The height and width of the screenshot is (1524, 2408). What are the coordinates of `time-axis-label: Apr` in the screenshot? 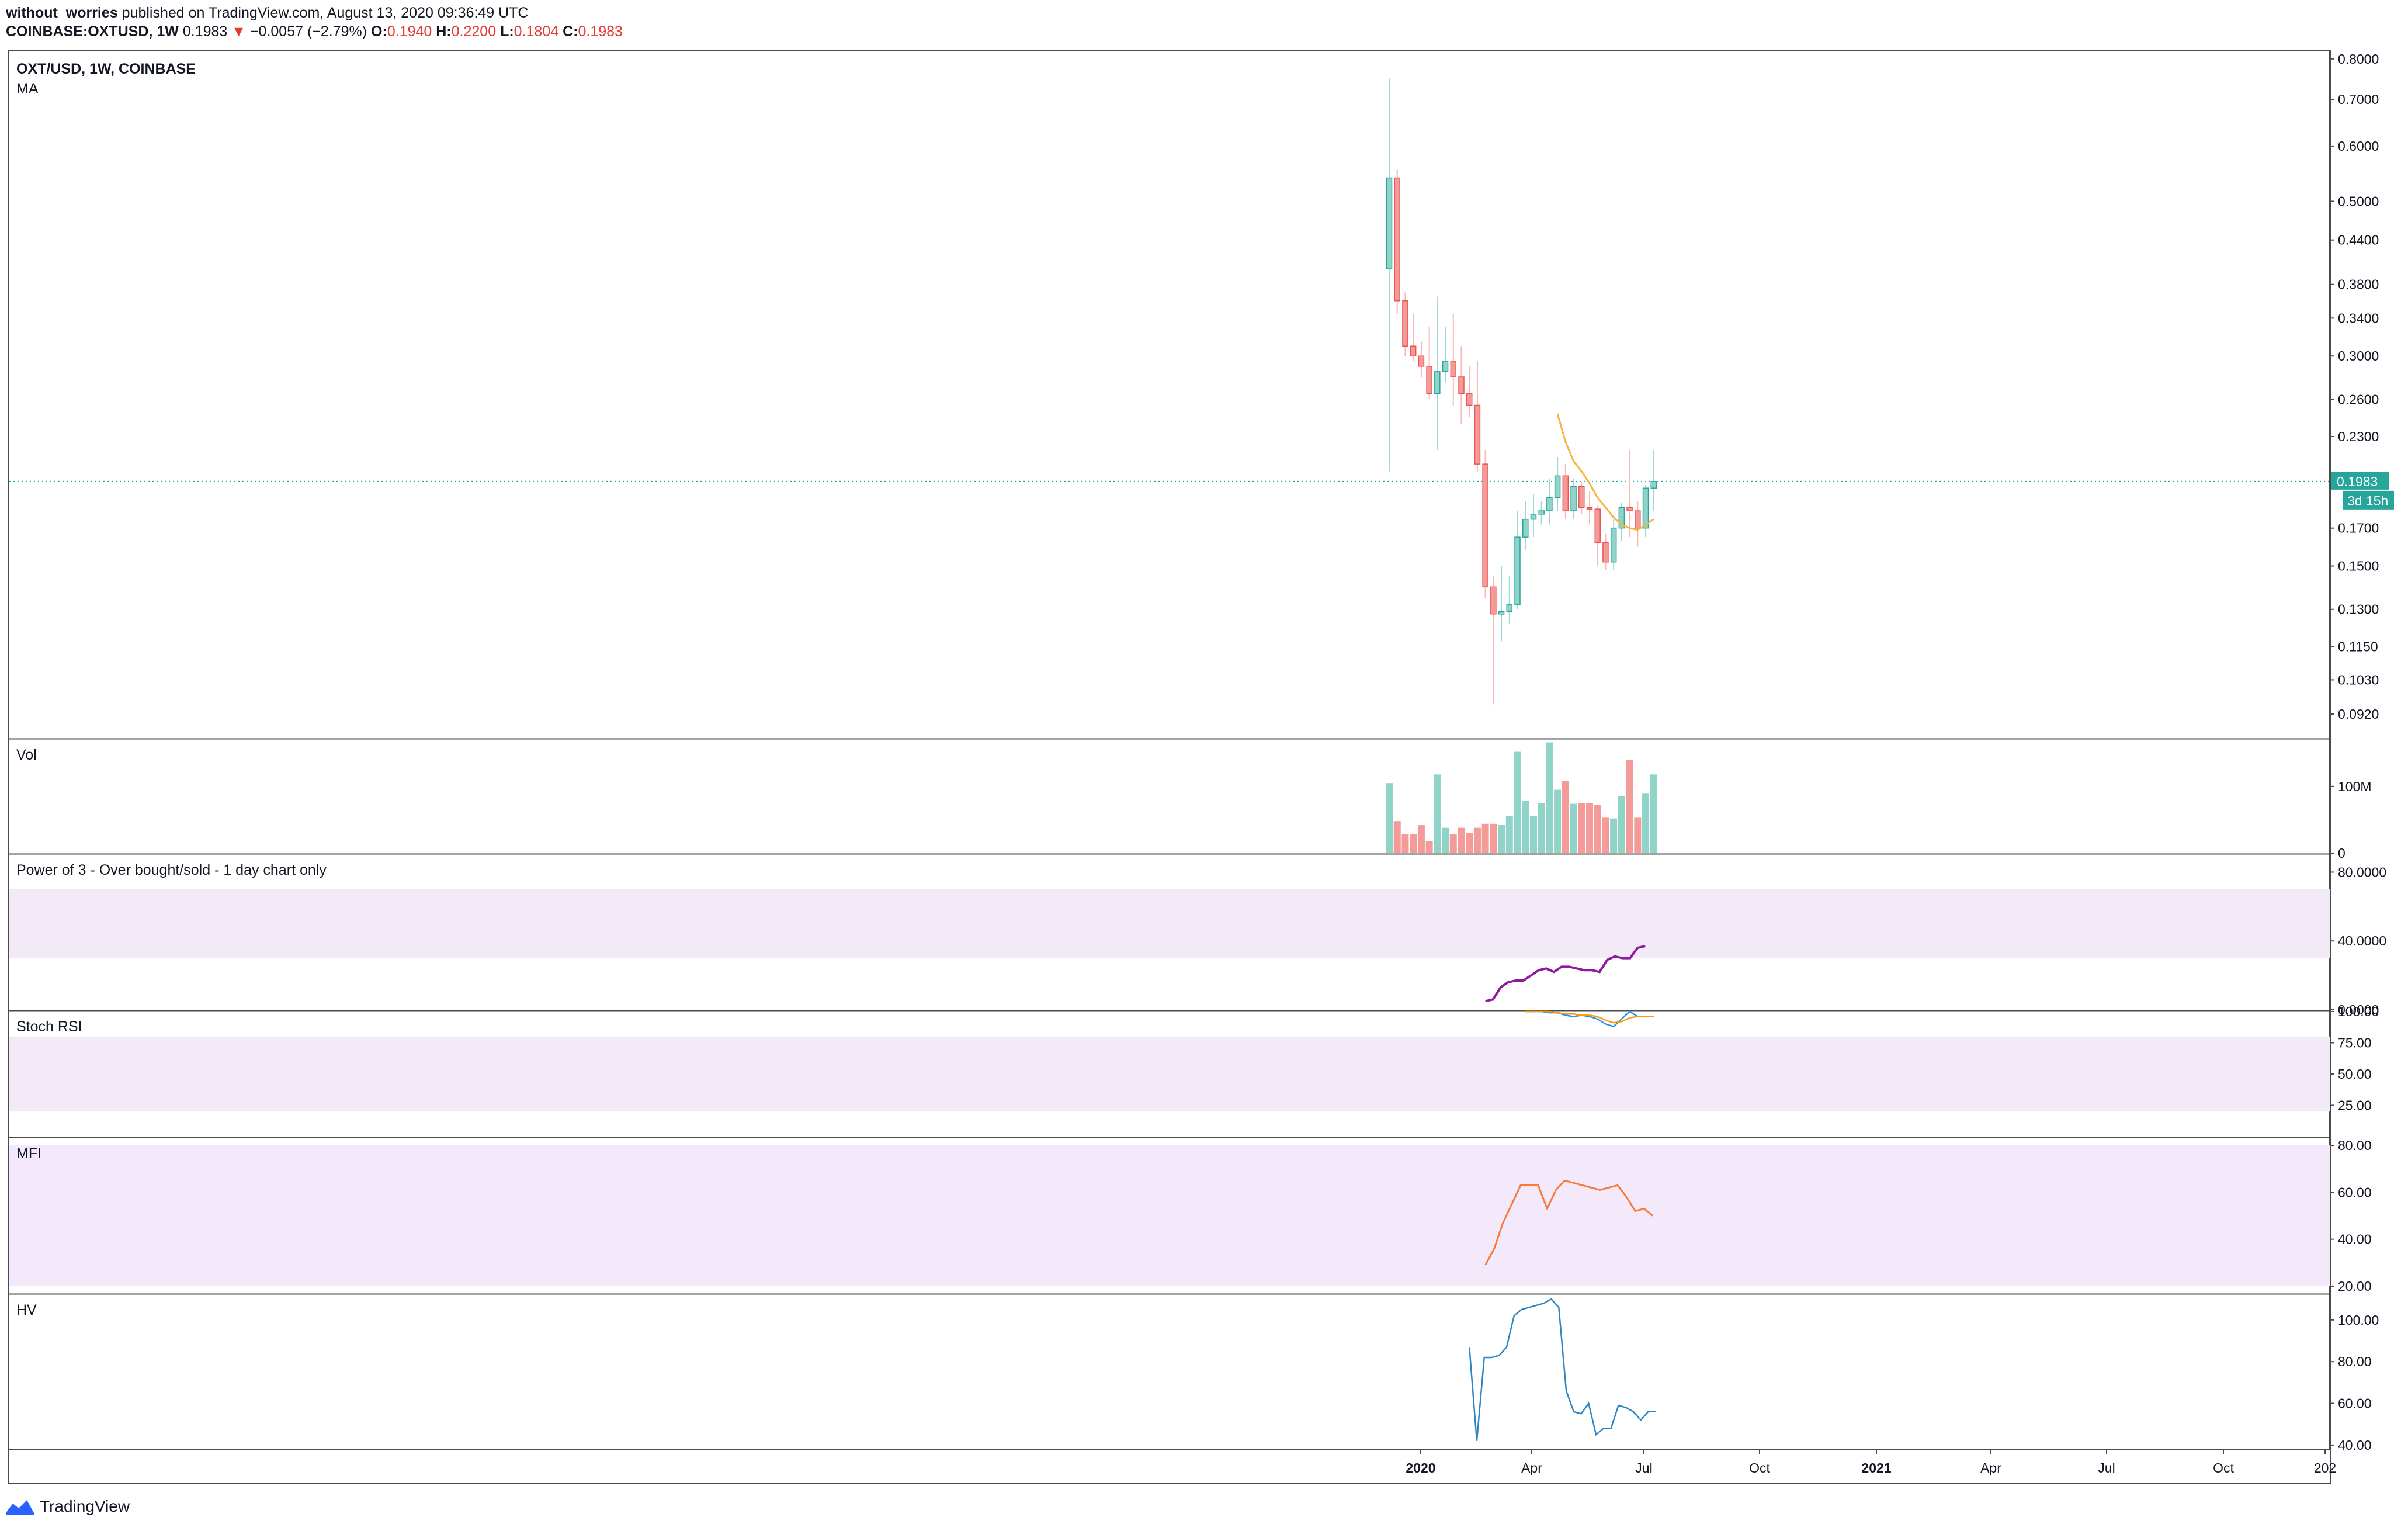 It's located at (1990, 1467).